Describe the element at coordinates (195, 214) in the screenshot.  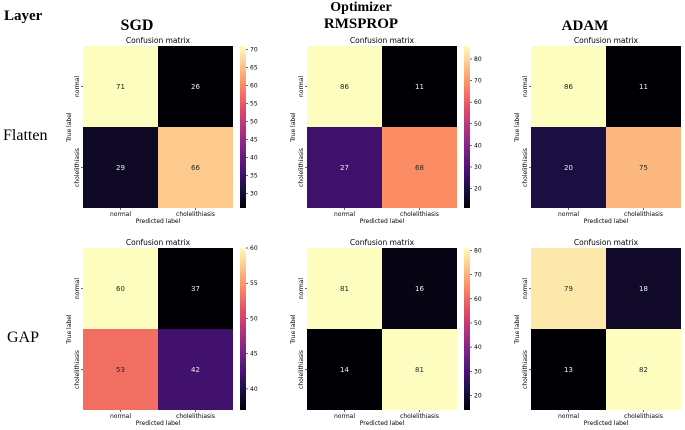
I see `panel-1-xtick-1: cholelithiasis` at that location.